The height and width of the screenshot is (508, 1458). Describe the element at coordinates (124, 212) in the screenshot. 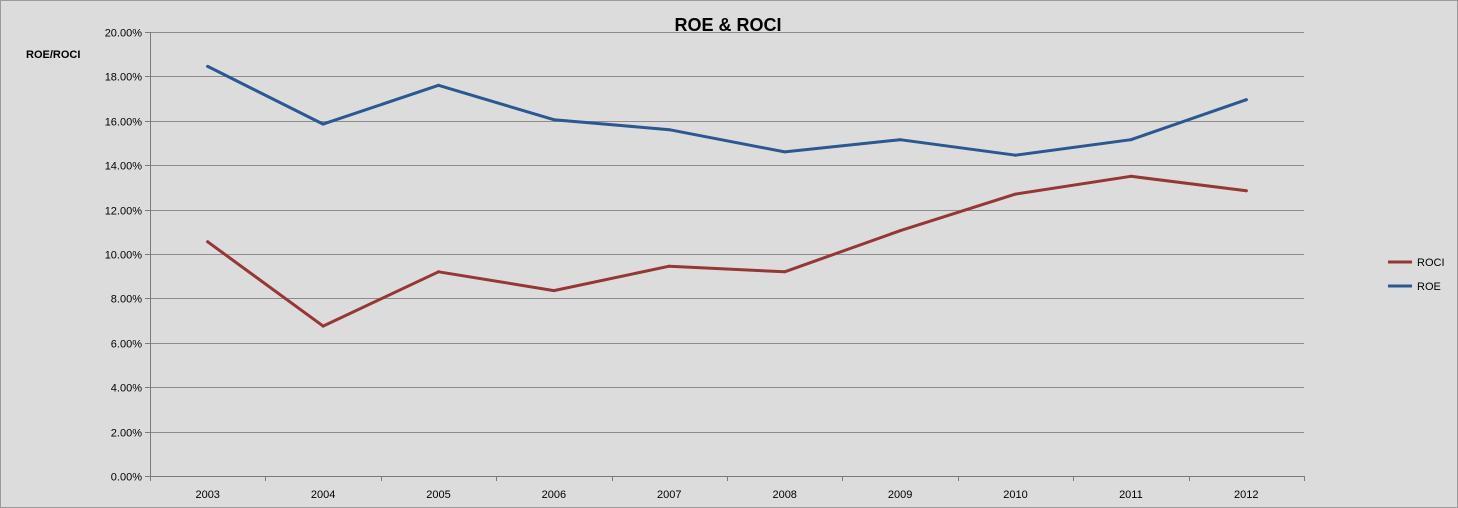

I see `y-tick-label: 12.00%` at that location.